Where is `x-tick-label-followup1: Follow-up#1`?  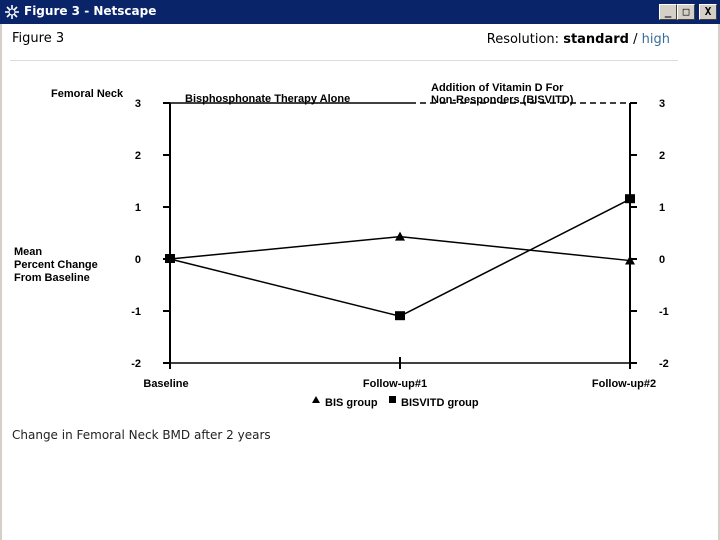
x-tick-label-followup1: Follow-up#1 is located at coordinates (395, 384).